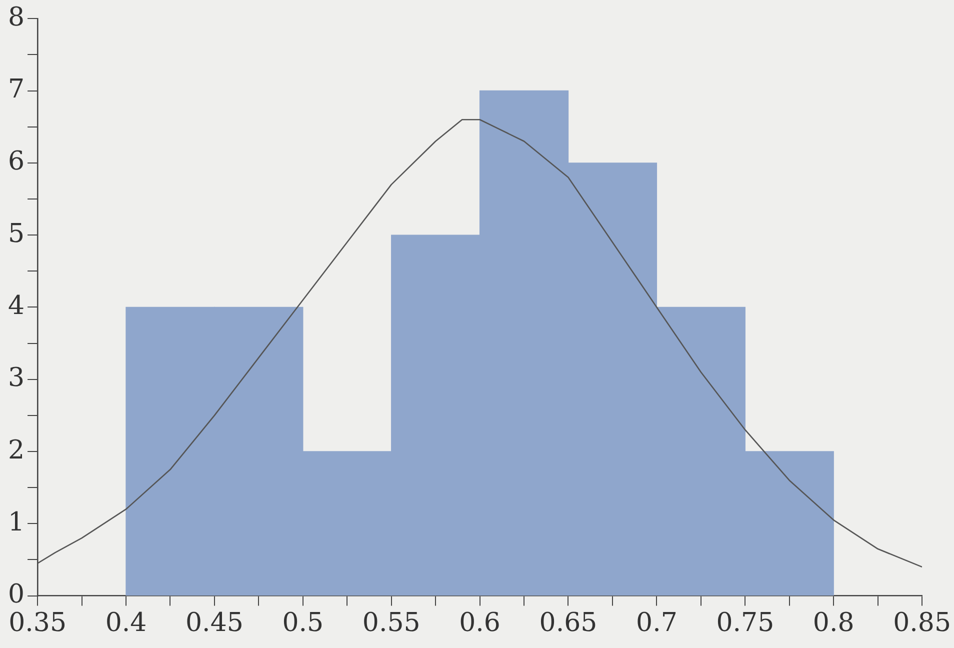 This screenshot has width=954, height=648. What do you see at coordinates (833, 623) in the screenshot?
I see `x-tick-label: 0.8` at bounding box center [833, 623].